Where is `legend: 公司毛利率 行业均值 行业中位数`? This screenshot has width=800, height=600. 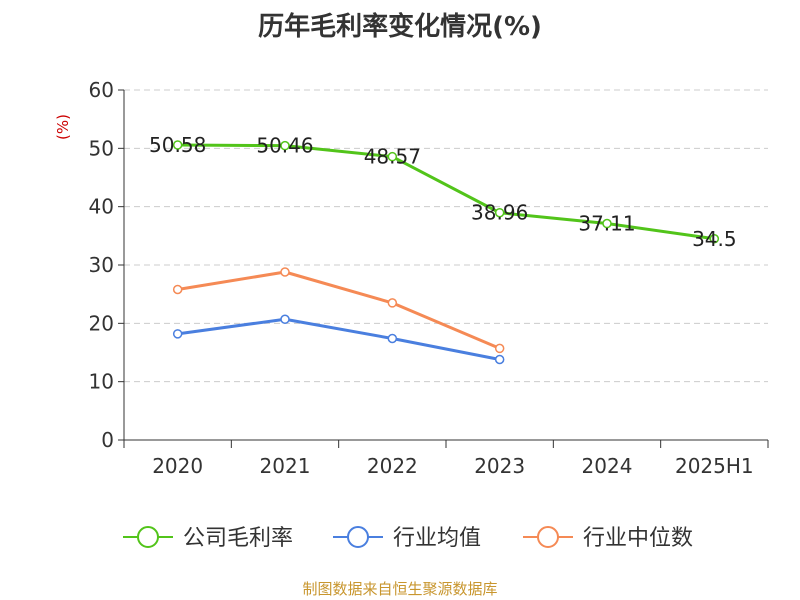 legend: 公司毛利率 行业均值 行业中位数 is located at coordinates (408, 538).